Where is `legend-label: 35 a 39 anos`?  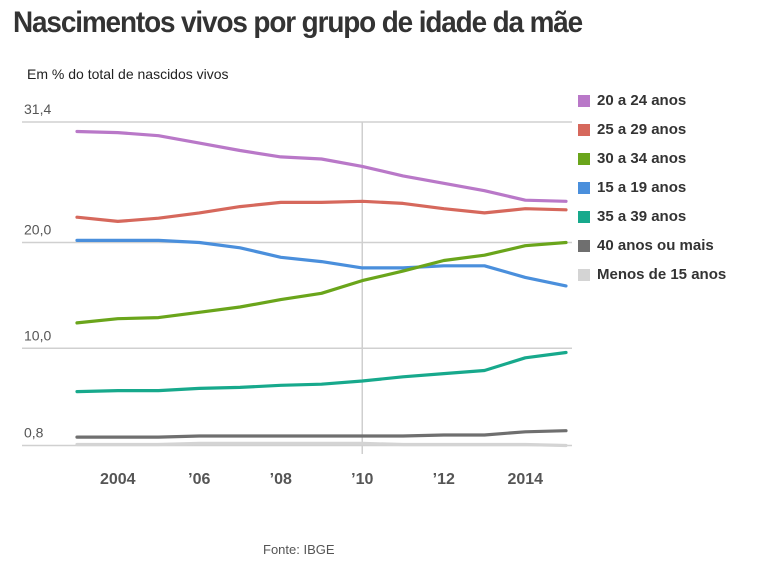
legend-label: 35 a 39 anos is located at coordinates (642, 216).